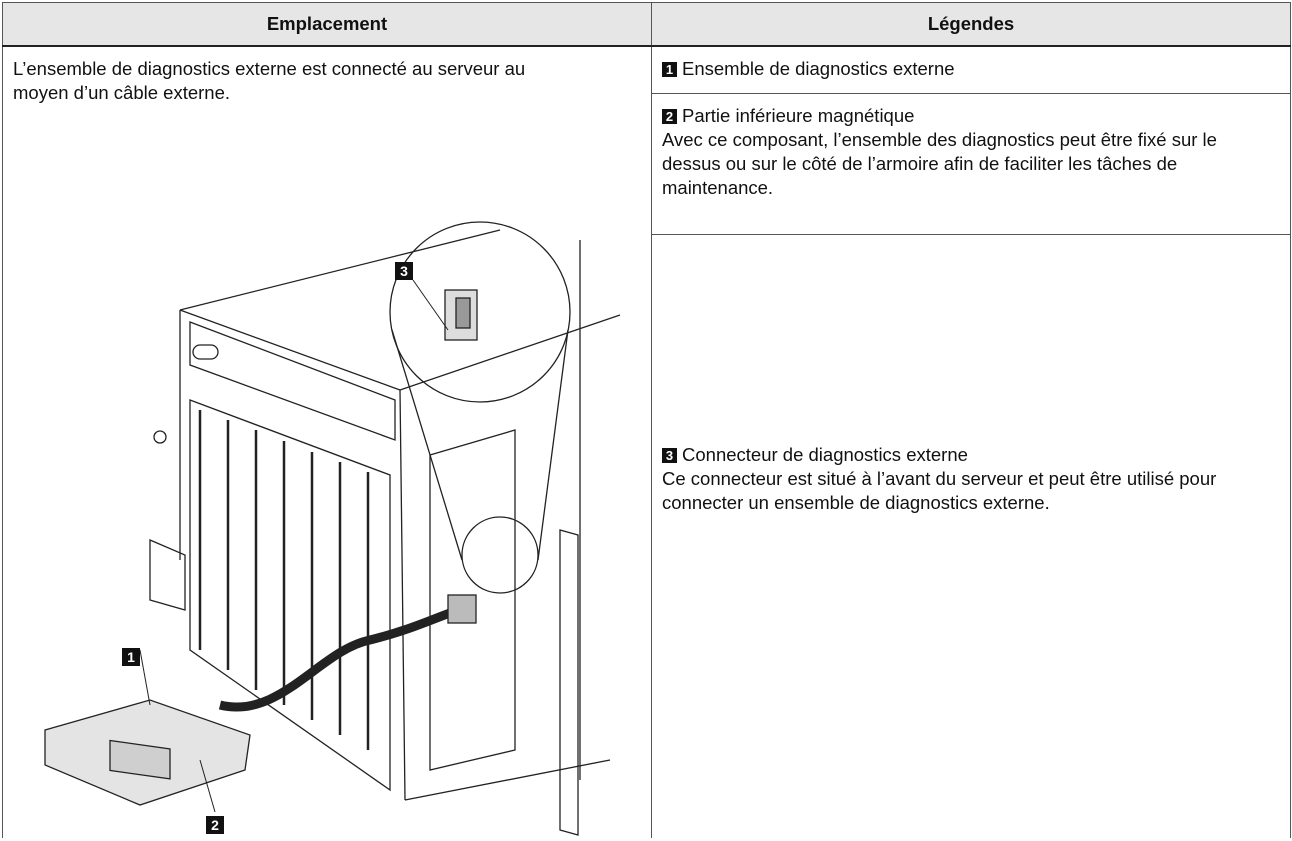 Image resolution: width=1292 pixels, height=841 pixels. What do you see at coordinates (825, 455) in the screenshot?
I see `legend-title: Connecteur de diagnostics externe` at bounding box center [825, 455].